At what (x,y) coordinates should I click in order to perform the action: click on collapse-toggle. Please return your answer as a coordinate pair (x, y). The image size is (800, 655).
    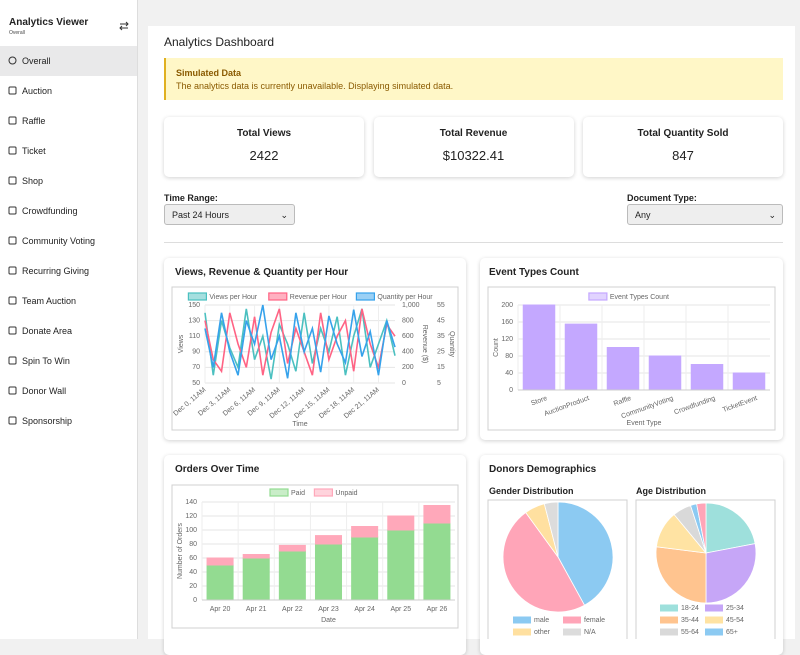
    Looking at the image, I should click on (124, 26).